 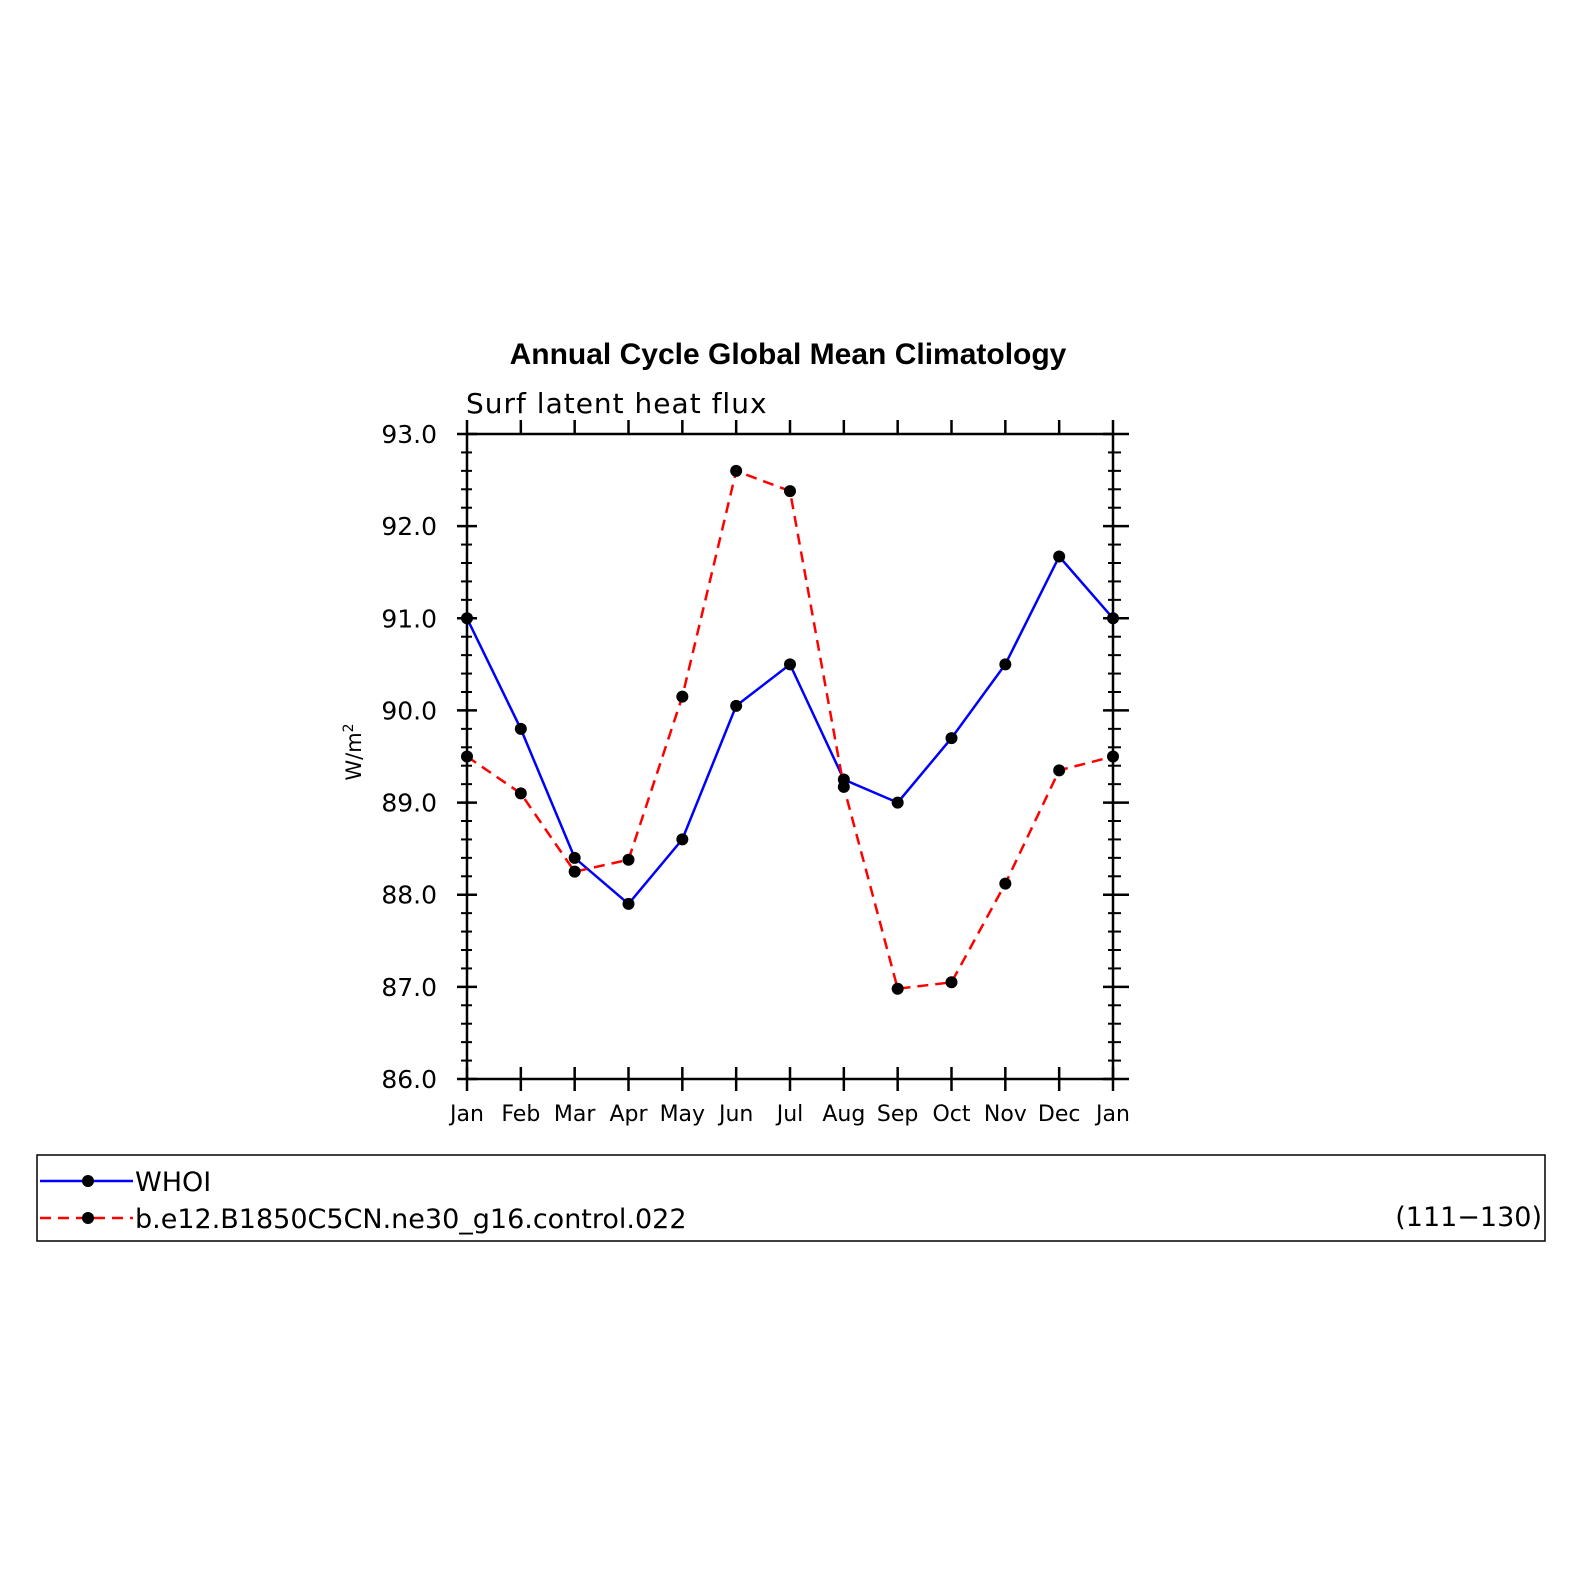 I want to click on series-group, so click(x=790, y=729).